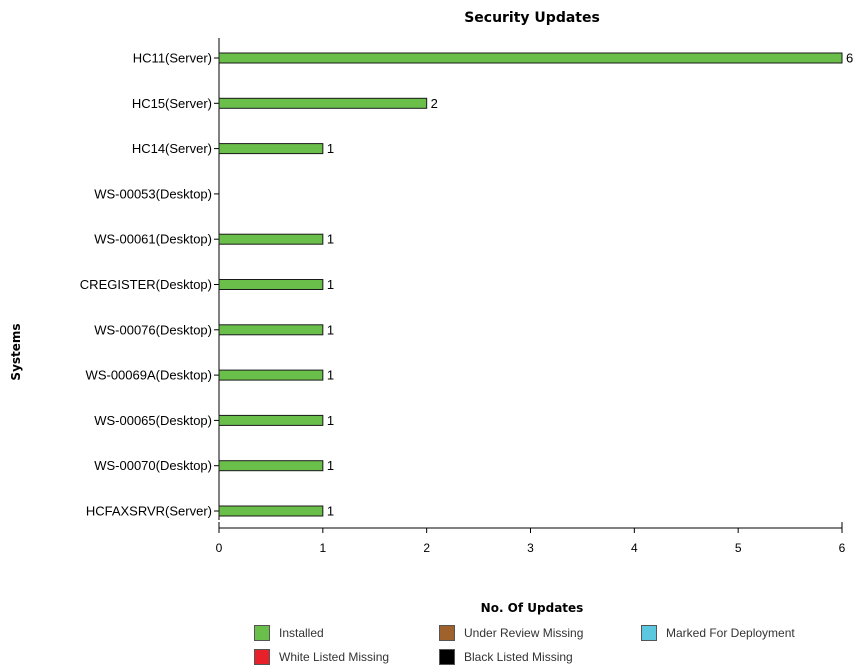  What do you see at coordinates (426, 548) in the screenshot?
I see `x-tick-label: 2` at bounding box center [426, 548].